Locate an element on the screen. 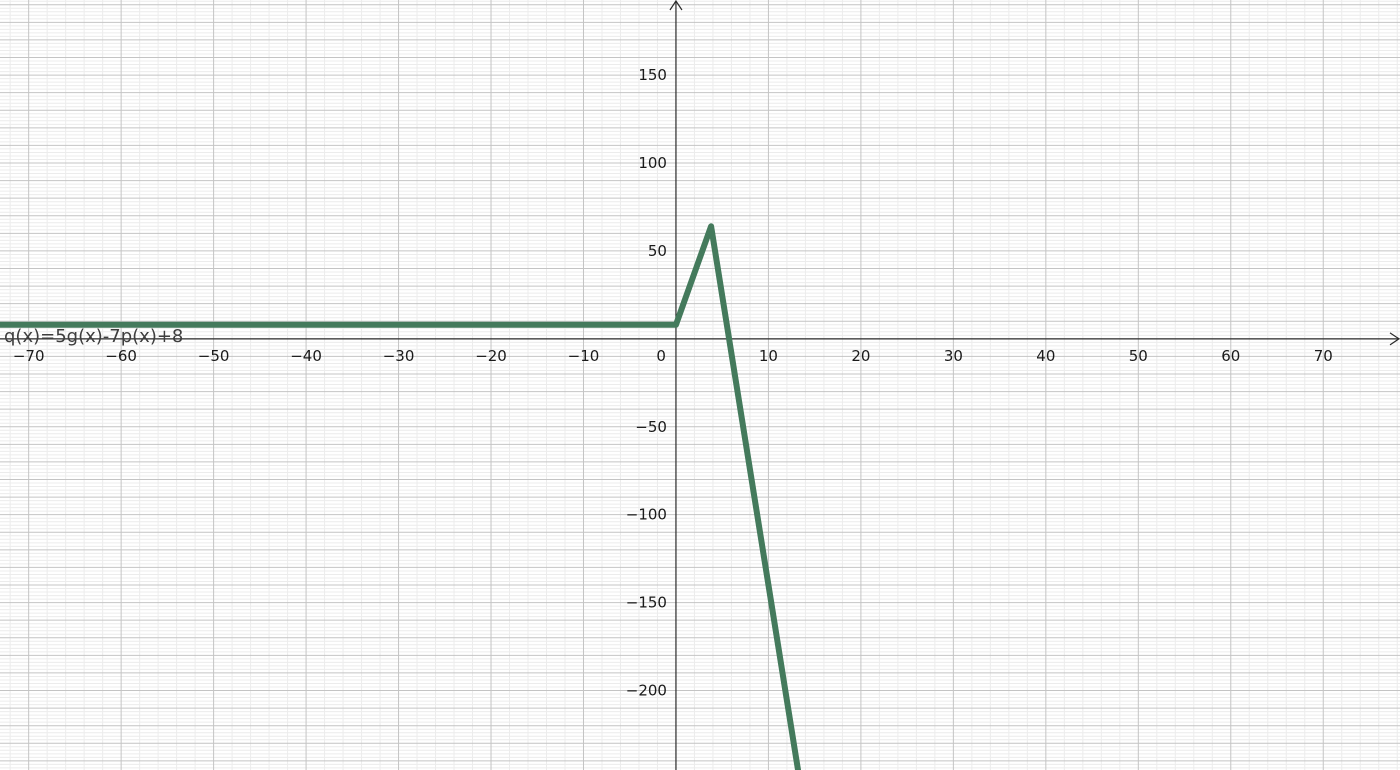 The height and width of the screenshot is (770, 1400). x-tick-label: −20 is located at coordinates (491, 356).